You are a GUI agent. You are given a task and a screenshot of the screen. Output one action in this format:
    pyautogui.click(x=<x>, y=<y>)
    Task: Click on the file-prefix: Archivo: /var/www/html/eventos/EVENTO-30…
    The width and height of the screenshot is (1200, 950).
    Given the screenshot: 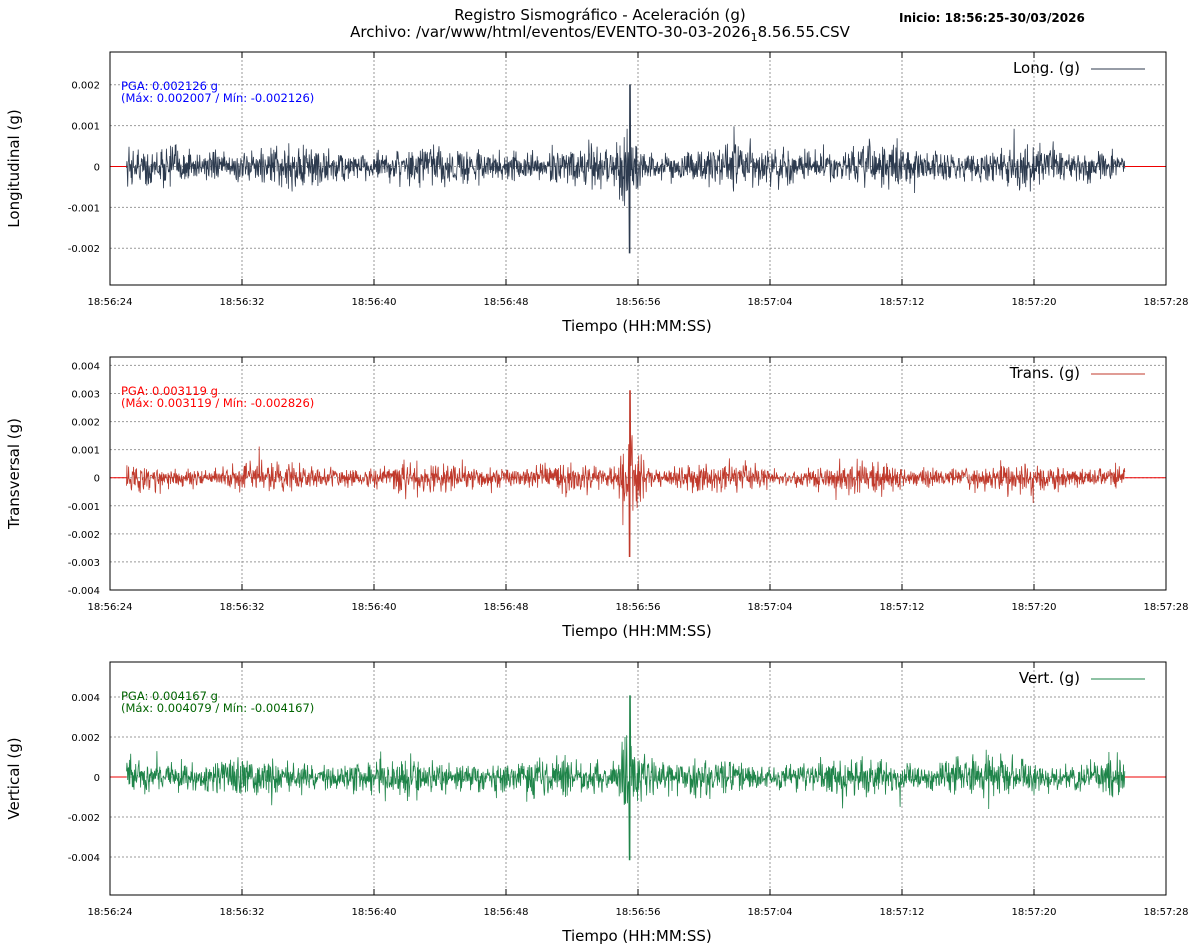 What is the action you would take?
    pyautogui.click(x=550, y=32)
    